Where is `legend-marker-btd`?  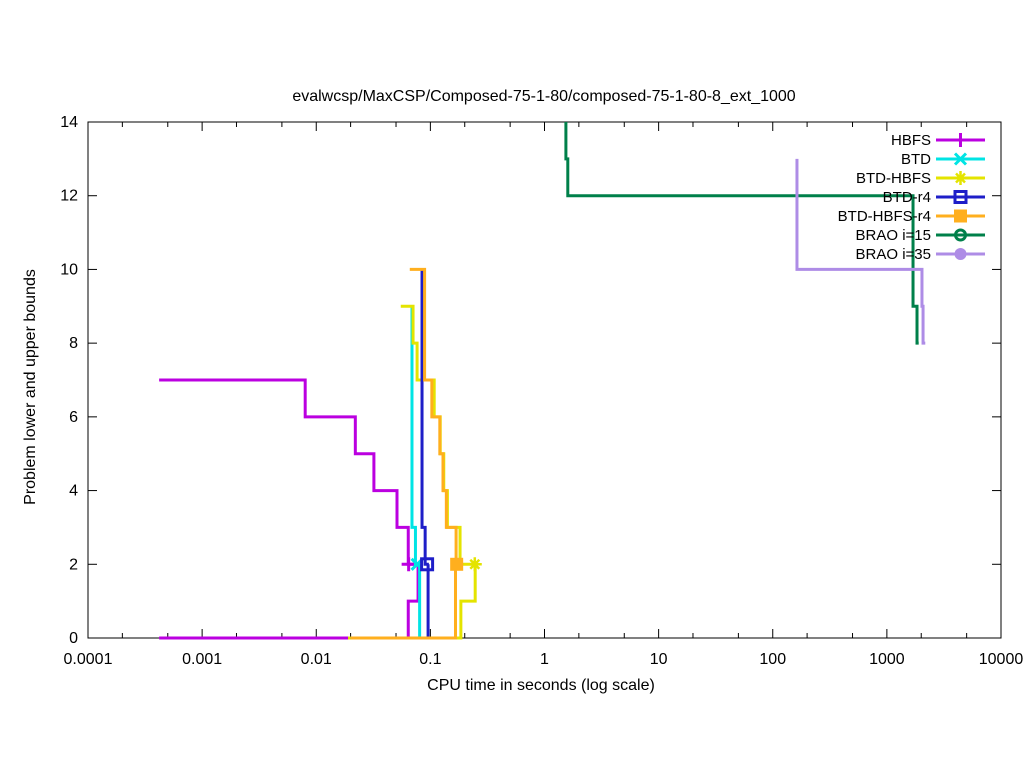 legend-marker-btd is located at coordinates (960, 159).